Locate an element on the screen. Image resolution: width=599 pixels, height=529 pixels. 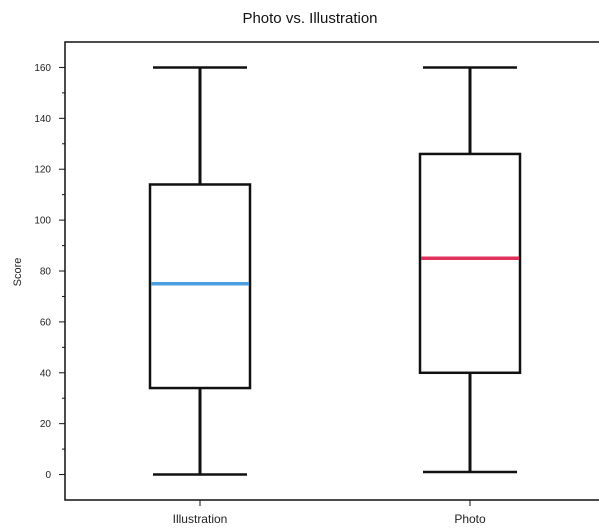
box-photo is located at coordinates (470, 270).